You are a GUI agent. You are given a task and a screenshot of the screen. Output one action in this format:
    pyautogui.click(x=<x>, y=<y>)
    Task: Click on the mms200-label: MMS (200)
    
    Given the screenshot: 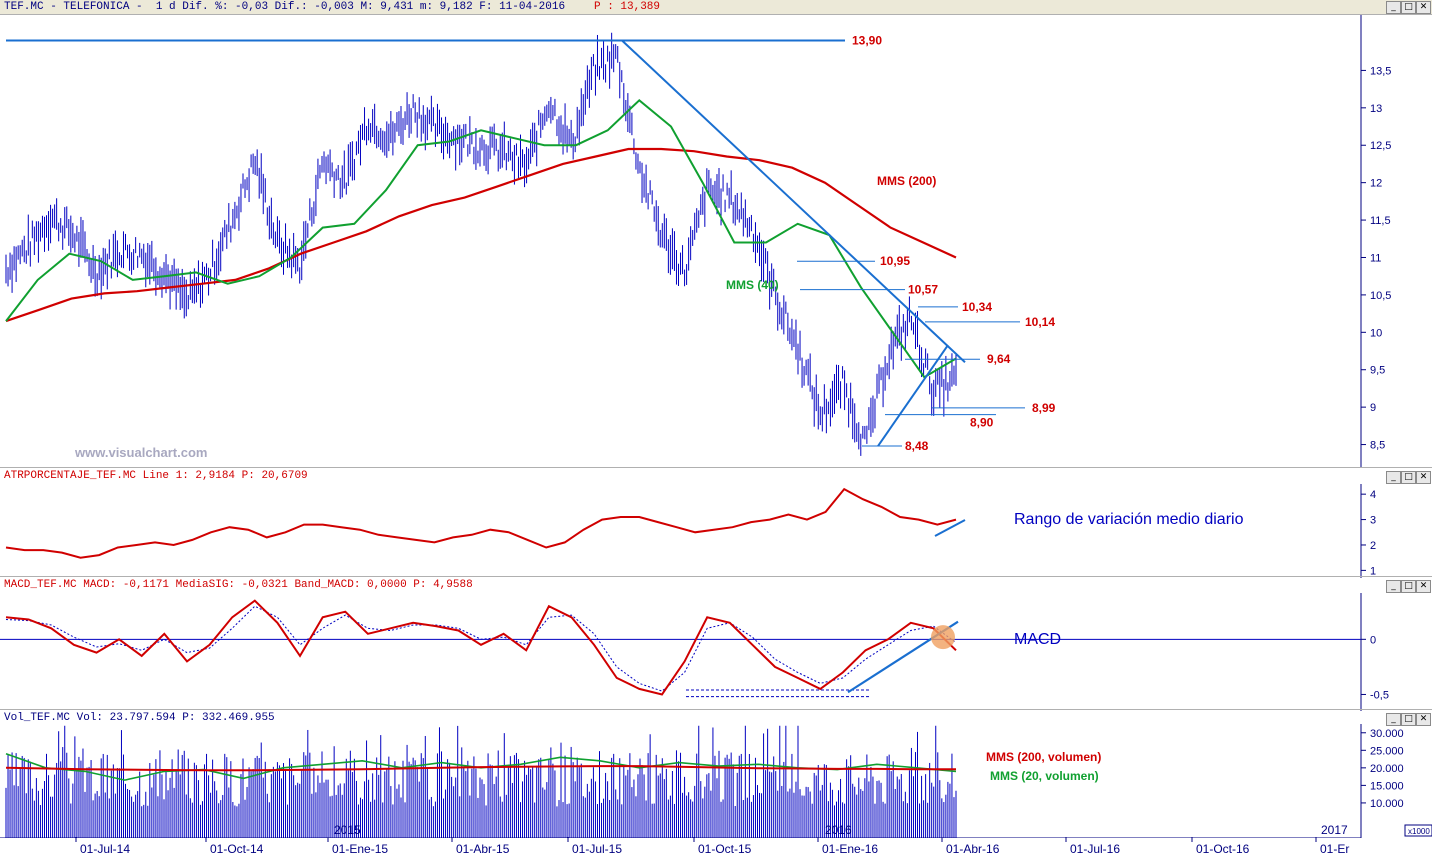 What is the action you would take?
    pyautogui.click(x=906, y=181)
    